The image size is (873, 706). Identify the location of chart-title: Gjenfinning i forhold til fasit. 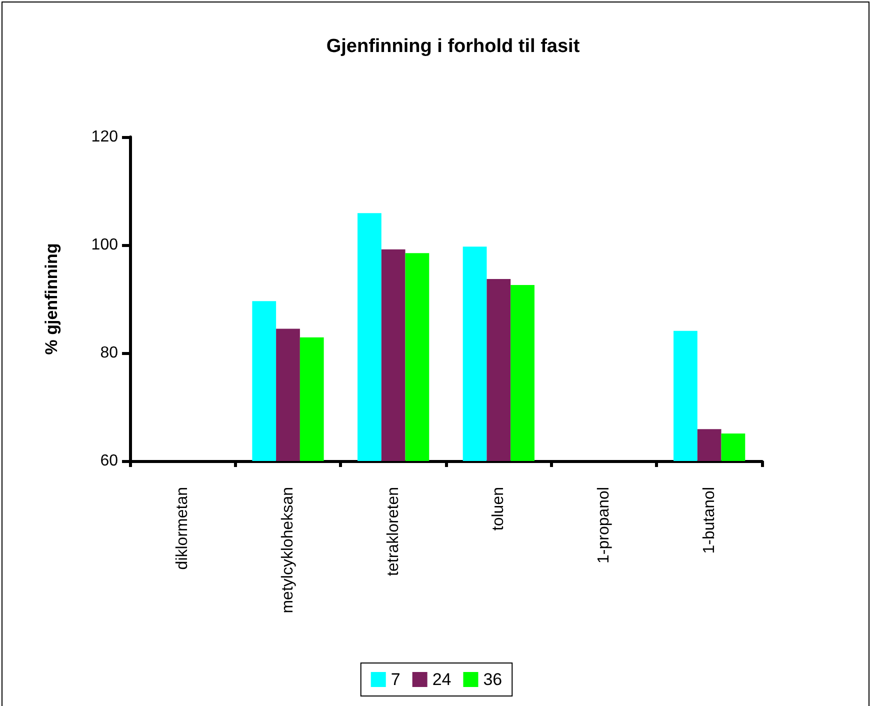
(453, 46).